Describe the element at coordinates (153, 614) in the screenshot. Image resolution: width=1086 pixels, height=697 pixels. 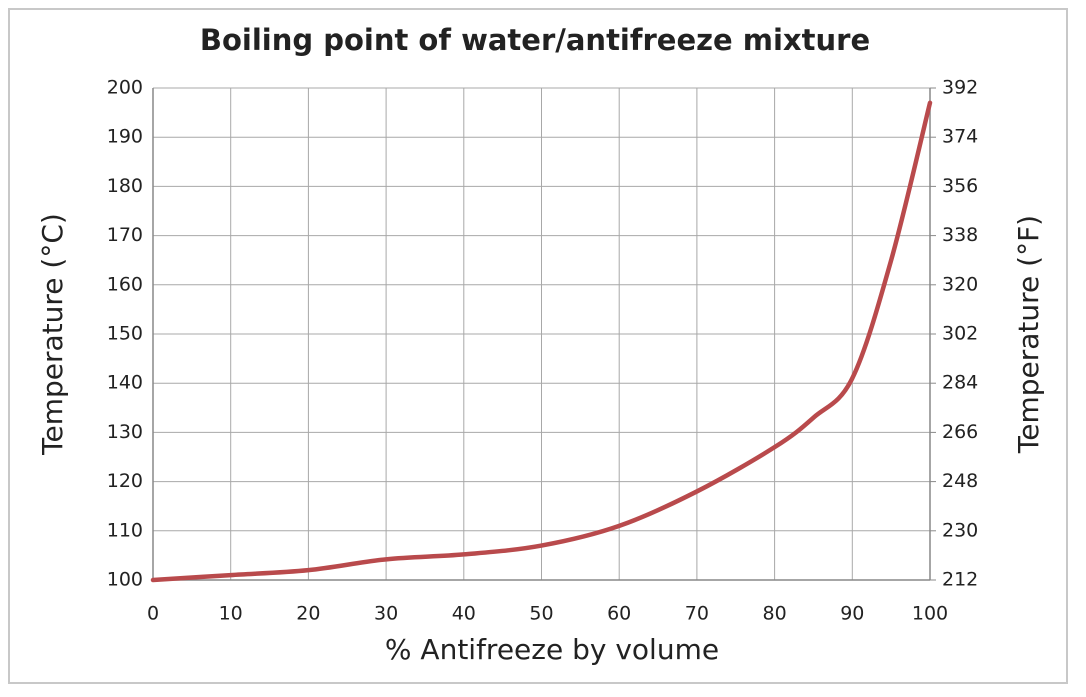
I see `x-tick-label: 0` at that location.